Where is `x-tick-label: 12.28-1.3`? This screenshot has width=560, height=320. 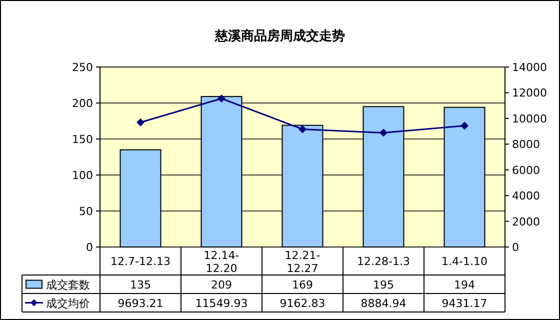 x-tick-label: 12.28-1.3 is located at coordinates (383, 261).